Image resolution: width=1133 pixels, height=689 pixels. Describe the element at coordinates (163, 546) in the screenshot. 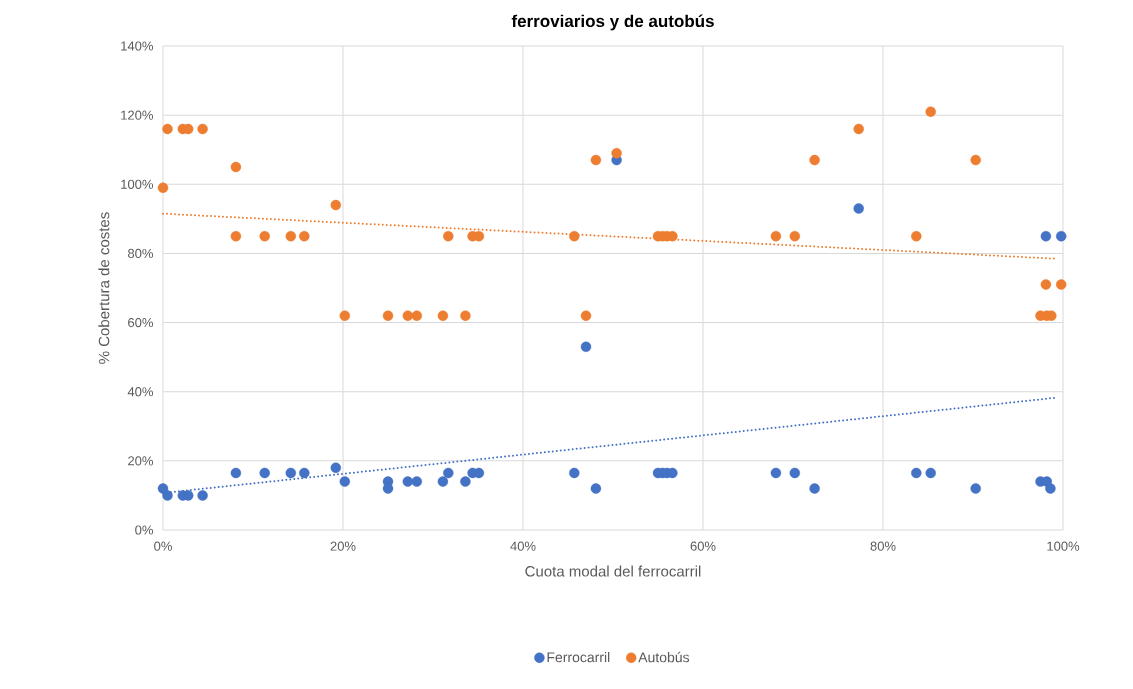

I see `x-tick-label: 0%` at that location.